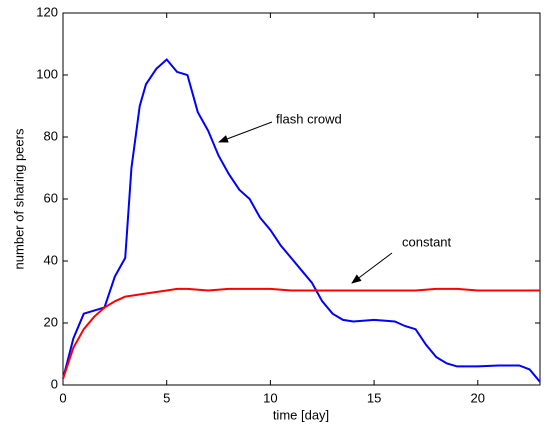 The width and height of the screenshot is (547, 434). Describe the element at coordinates (309, 118) in the screenshot. I see `annotation: flash crowd` at that location.